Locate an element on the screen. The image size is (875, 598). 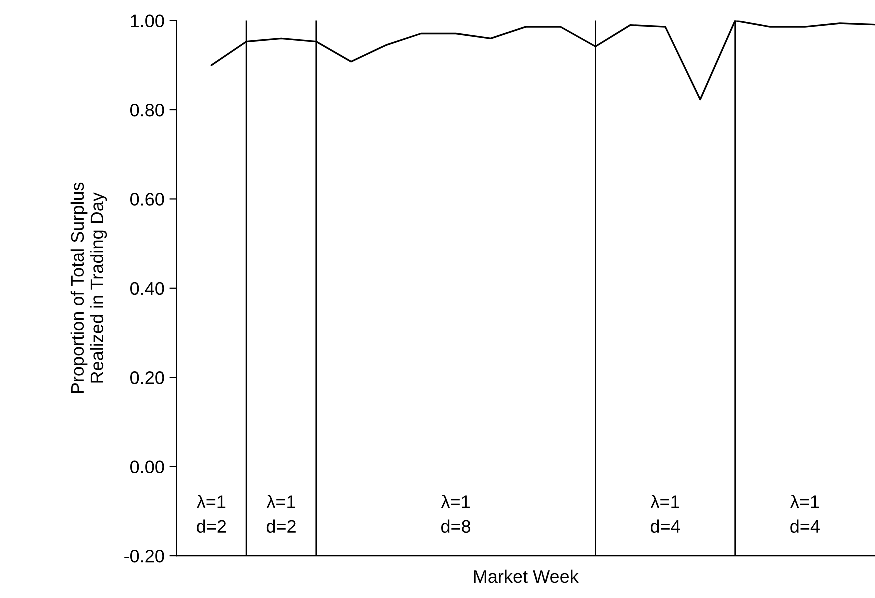
y-tick-label: 0.40 is located at coordinates (147, 289).